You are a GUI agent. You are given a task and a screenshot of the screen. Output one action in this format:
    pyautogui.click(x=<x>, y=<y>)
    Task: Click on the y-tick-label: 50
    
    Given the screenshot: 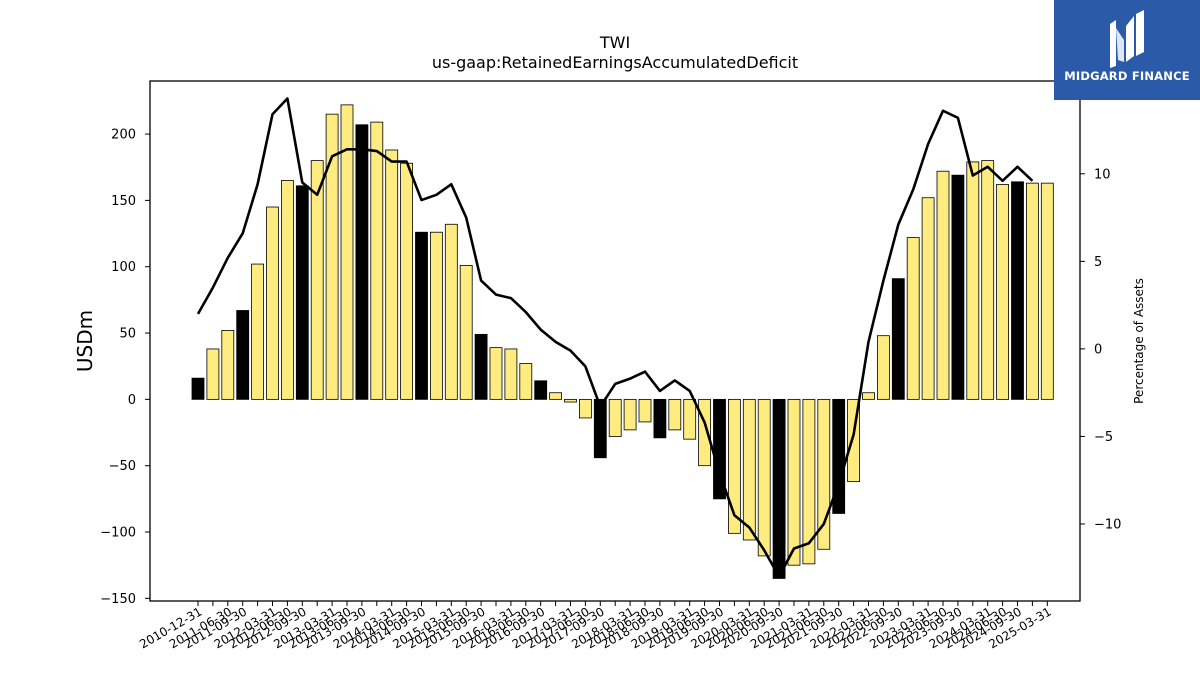 What is the action you would take?
    pyautogui.click(x=127, y=334)
    